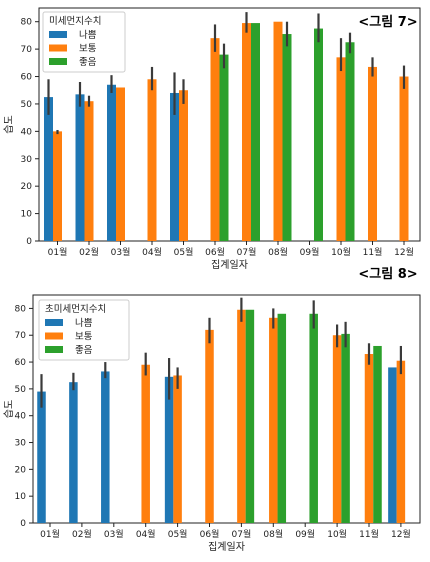 This screenshot has width=430, height=562. Describe the element at coordinates (75, 309) in the screenshot. I see `legend-title: 초미세먼지수치` at that location.